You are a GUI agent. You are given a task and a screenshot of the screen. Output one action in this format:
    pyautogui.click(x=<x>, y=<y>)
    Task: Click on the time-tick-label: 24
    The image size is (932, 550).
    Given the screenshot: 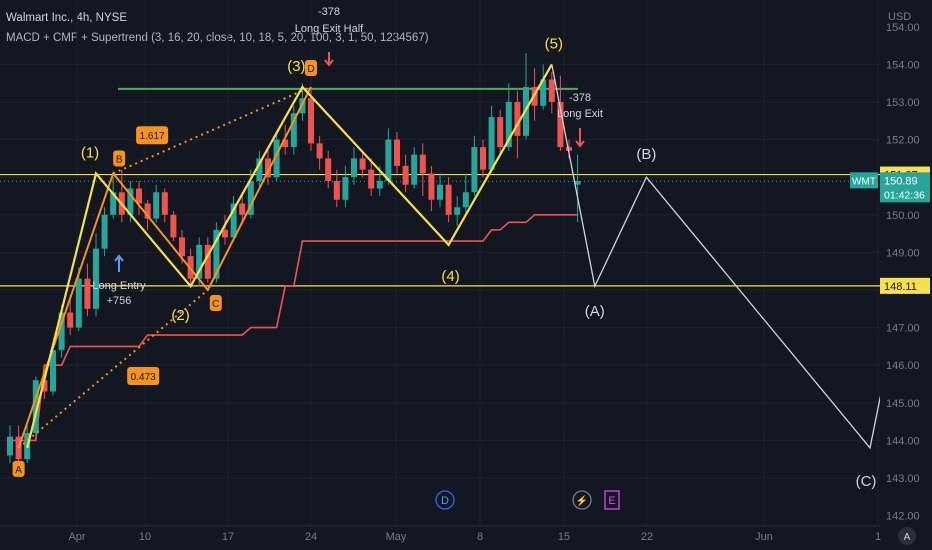 What is the action you would take?
    pyautogui.click(x=311, y=537)
    